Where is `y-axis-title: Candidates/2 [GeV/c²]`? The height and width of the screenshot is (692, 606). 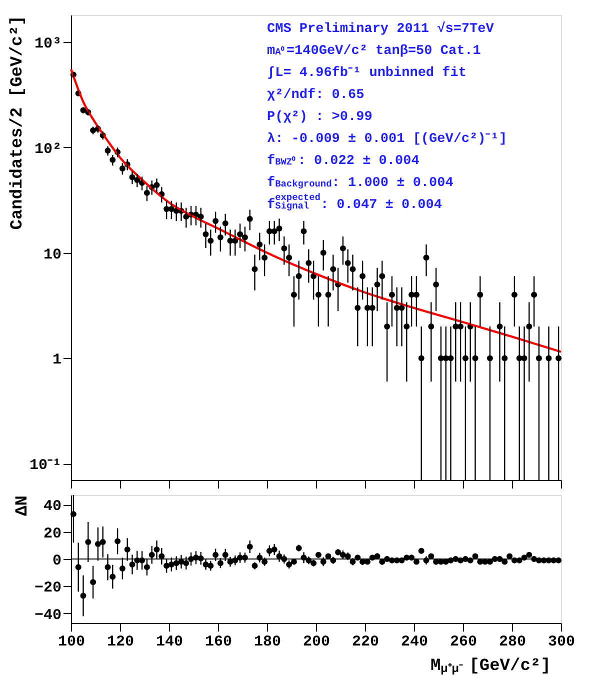
y-axis-title: Candidates/2 [GeV/c²] is located at coordinates (18, 123).